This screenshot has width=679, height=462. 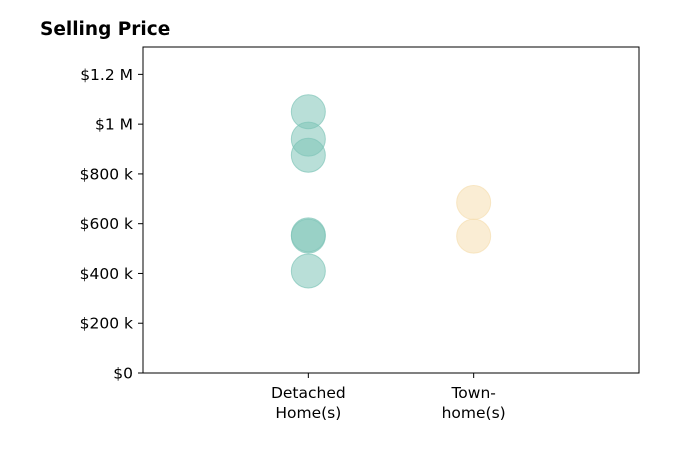 What do you see at coordinates (308, 393) in the screenshot?
I see `x-tick-label-0-line-0: Detached` at bounding box center [308, 393].